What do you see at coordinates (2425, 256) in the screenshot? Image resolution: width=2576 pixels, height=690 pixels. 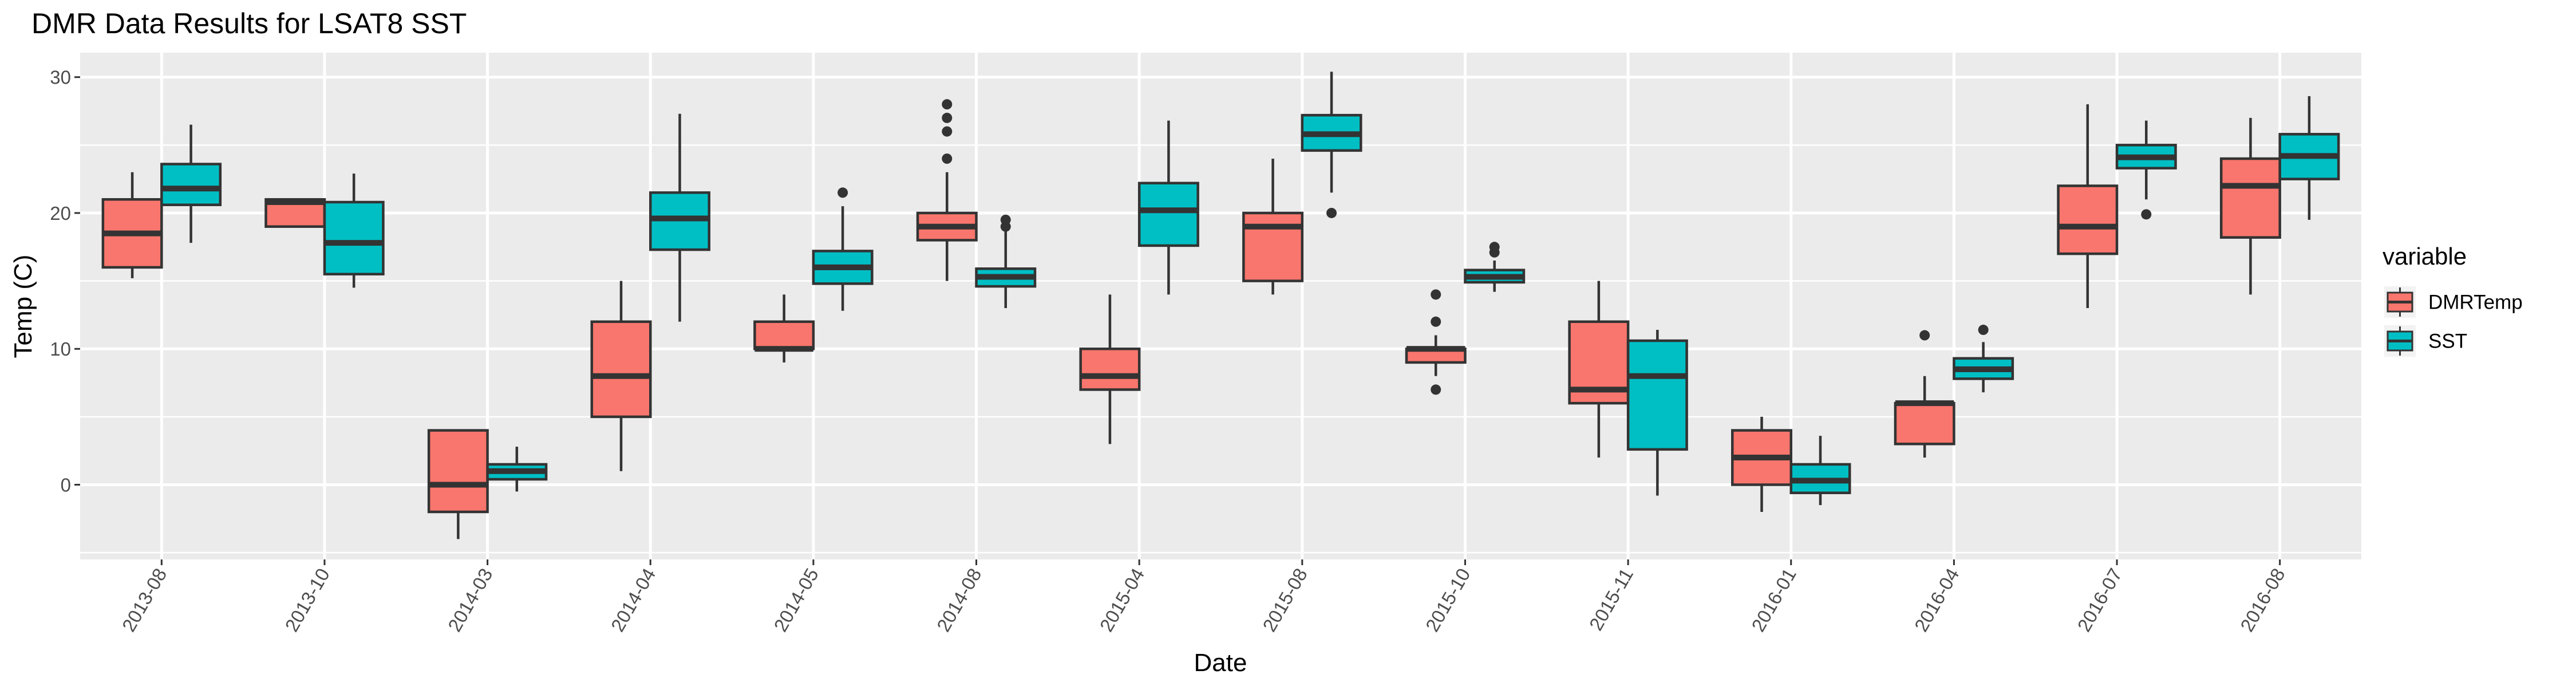 I see `legend-title: variable` at bounding box center [2425, 256].